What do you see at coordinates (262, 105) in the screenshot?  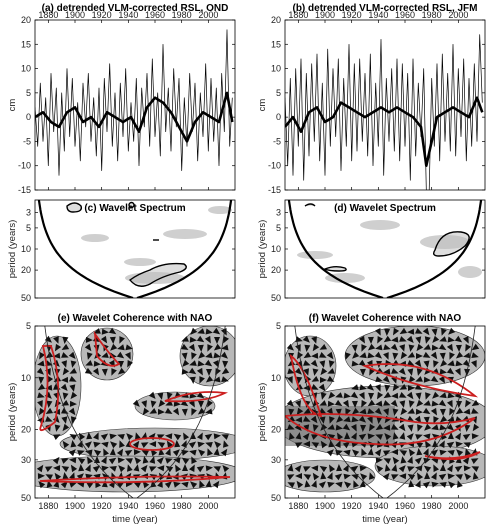 I see `panel-b-ylabel: cm` at bounding box center [262, 105].